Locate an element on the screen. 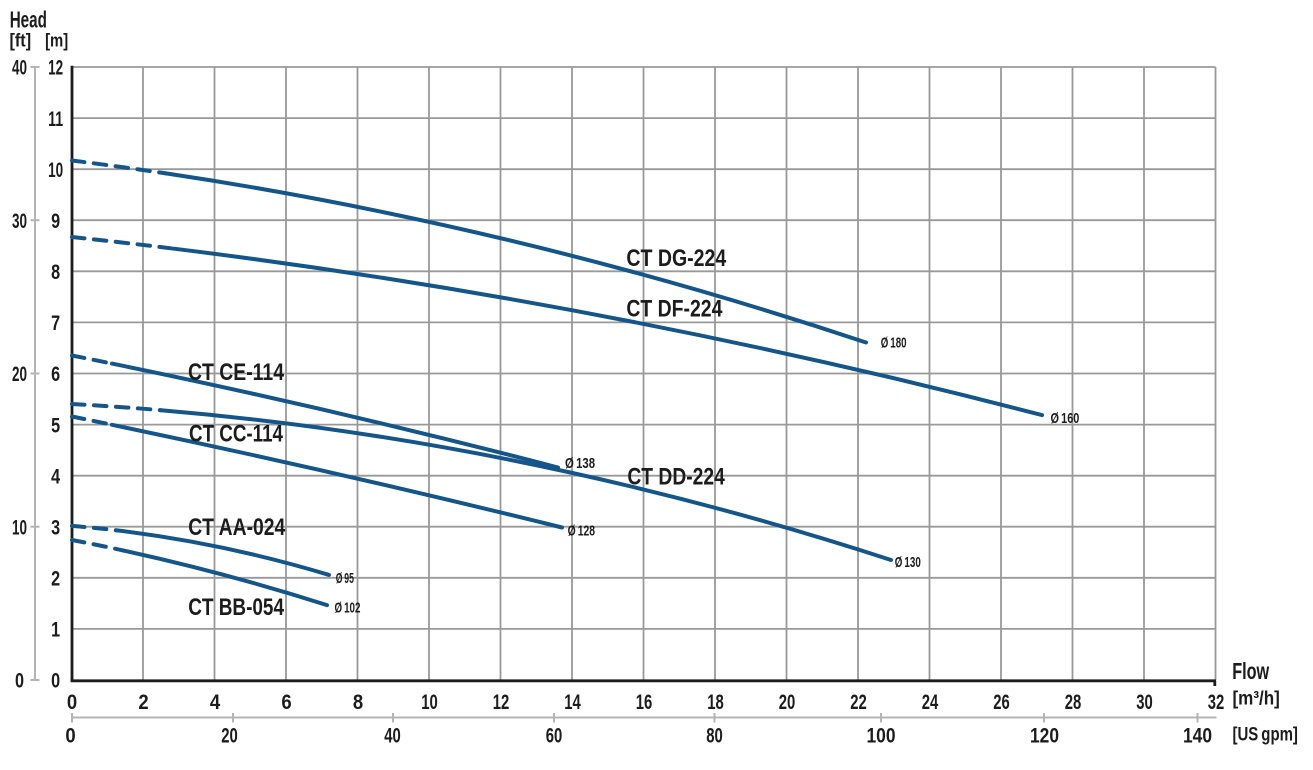 This screenshot has width=1313, height=770. svg-text: 120 is located at coordinates (1044, 735).